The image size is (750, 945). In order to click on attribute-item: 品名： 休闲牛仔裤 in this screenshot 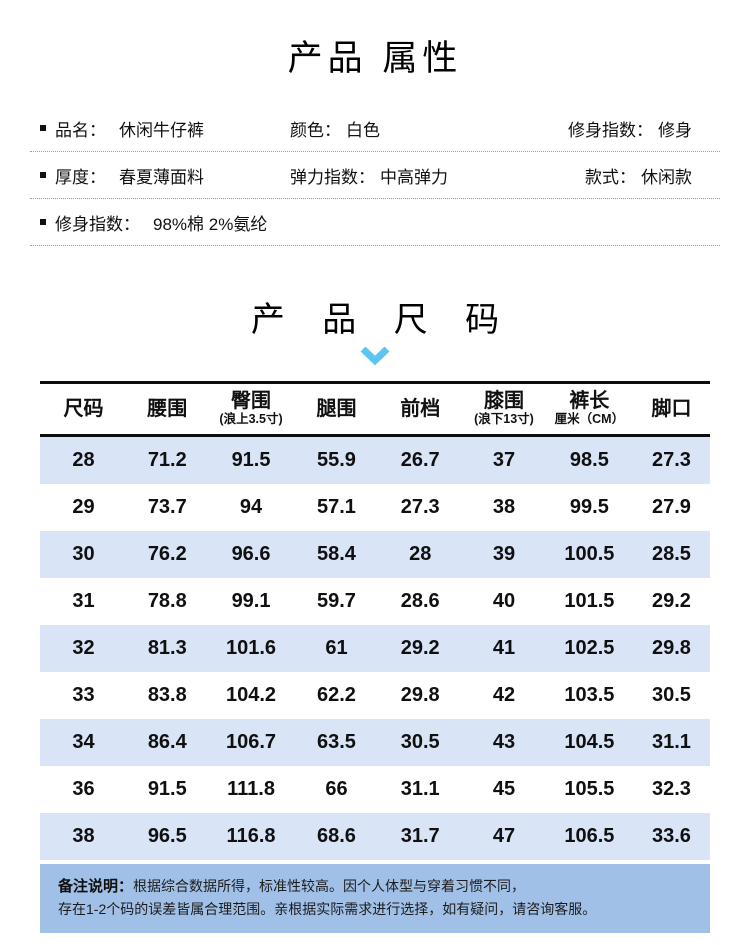, I will do `click(160, 128)`.